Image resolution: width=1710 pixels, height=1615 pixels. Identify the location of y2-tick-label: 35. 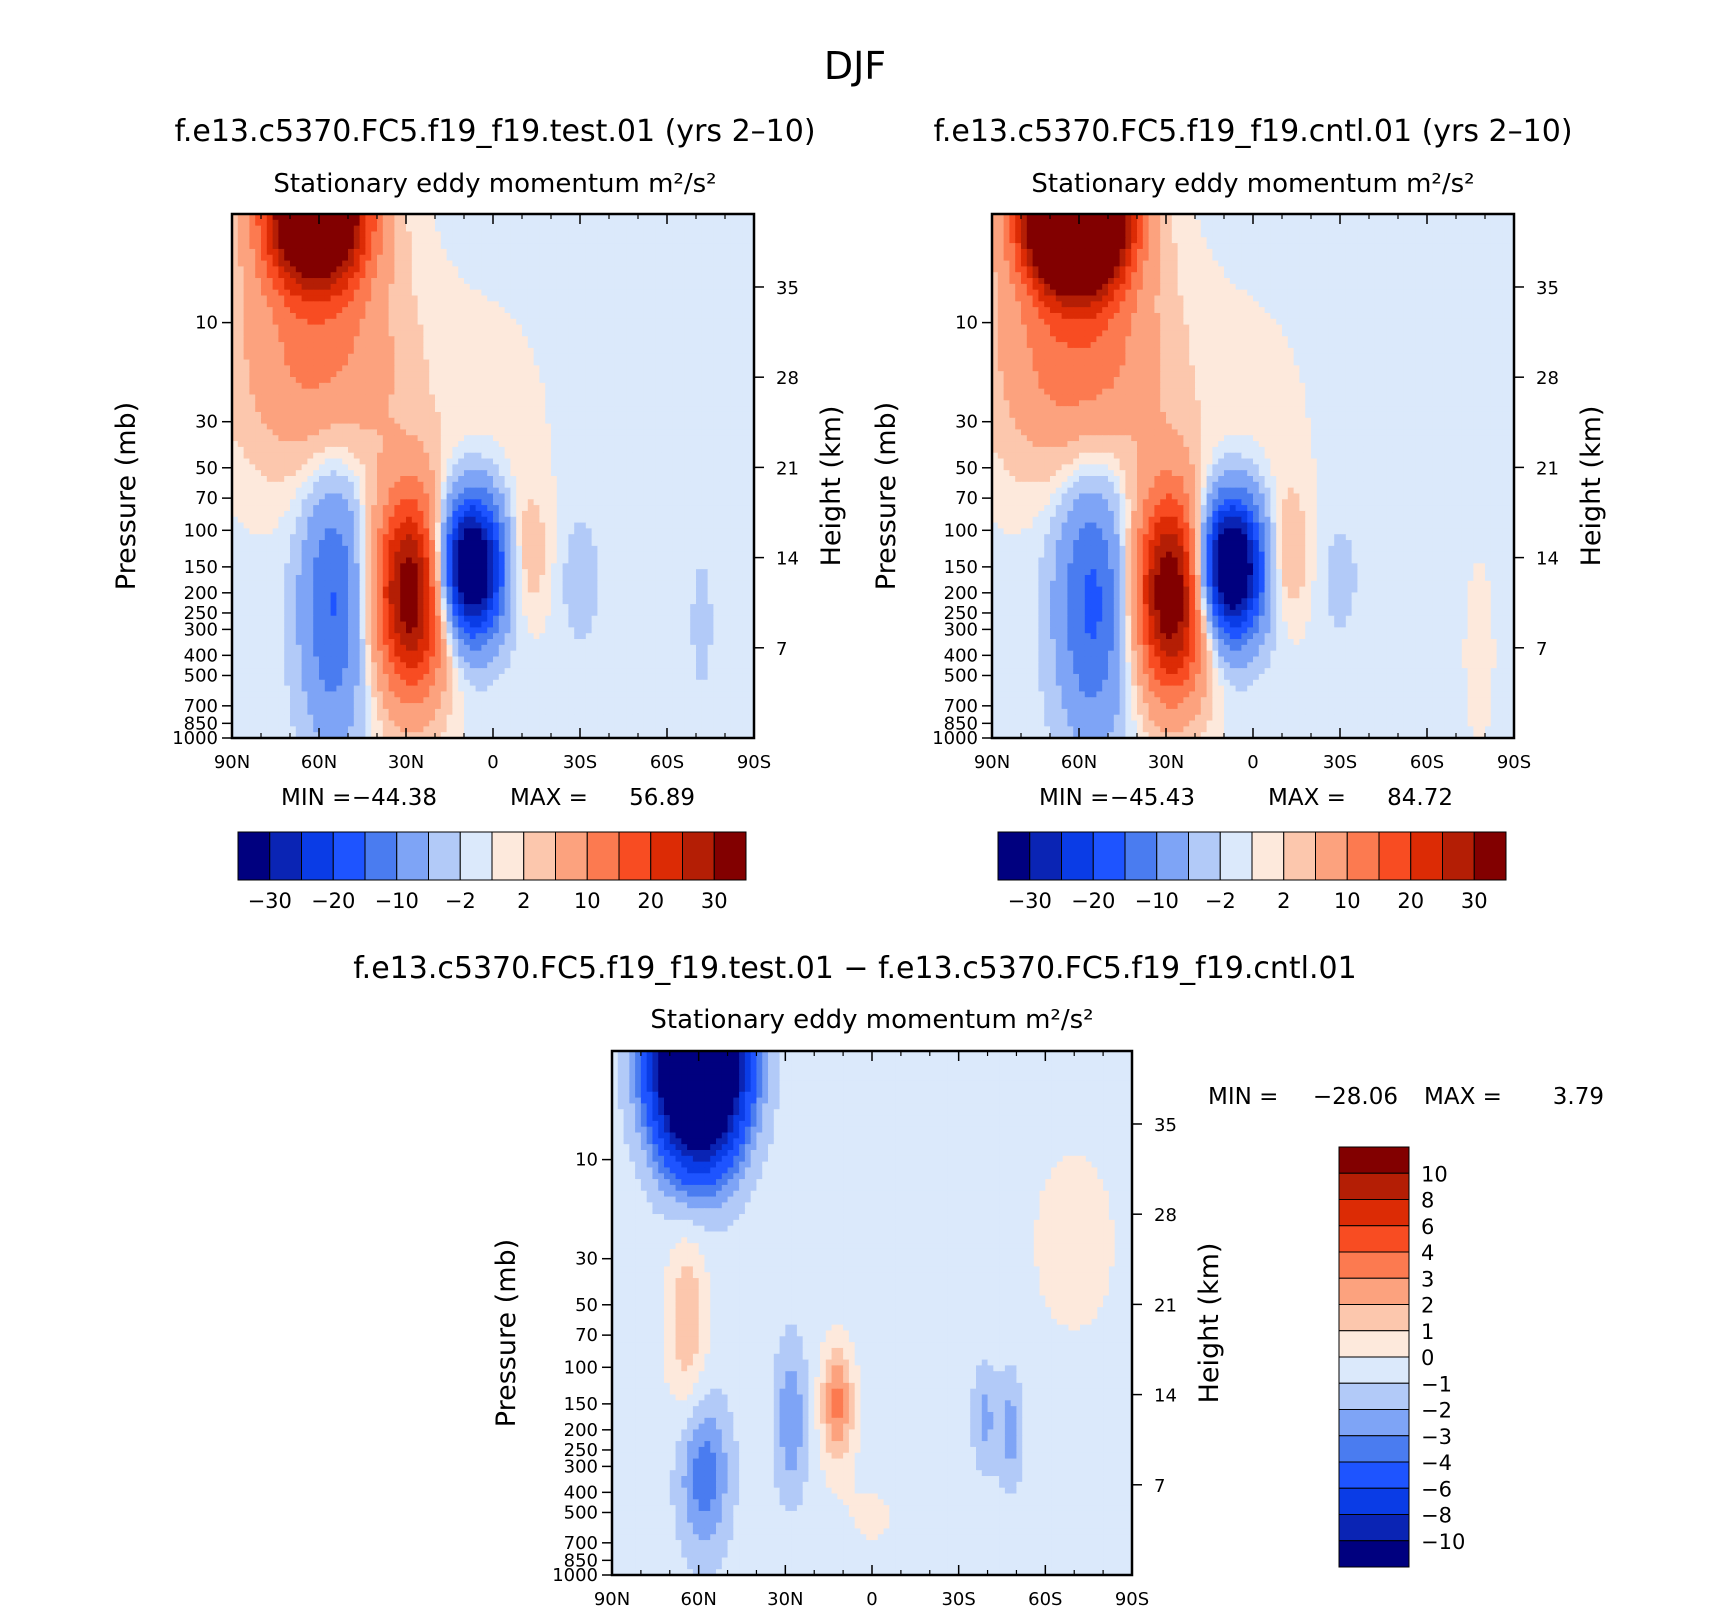
(1165, 1125).